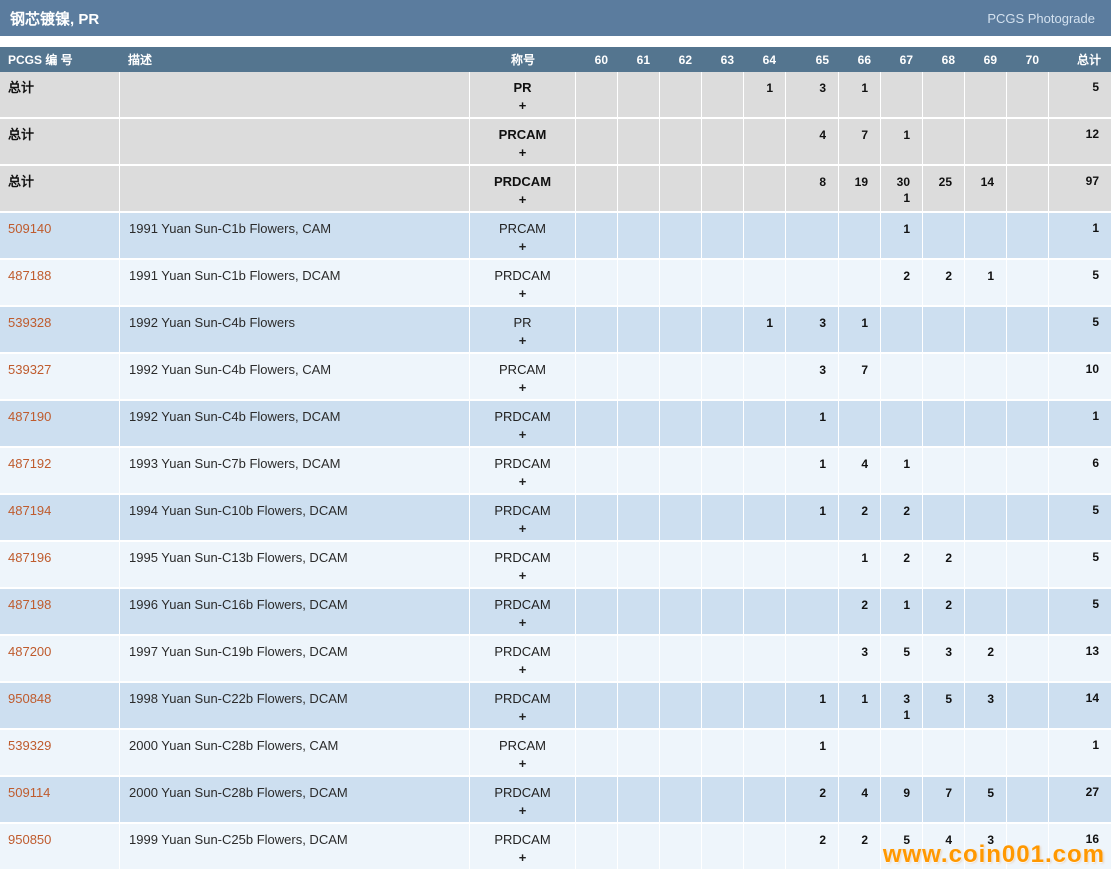  Describe the element at coordinates (30, 275) in the screenshot. I see `pcgs-number-link: 487188` at that location.